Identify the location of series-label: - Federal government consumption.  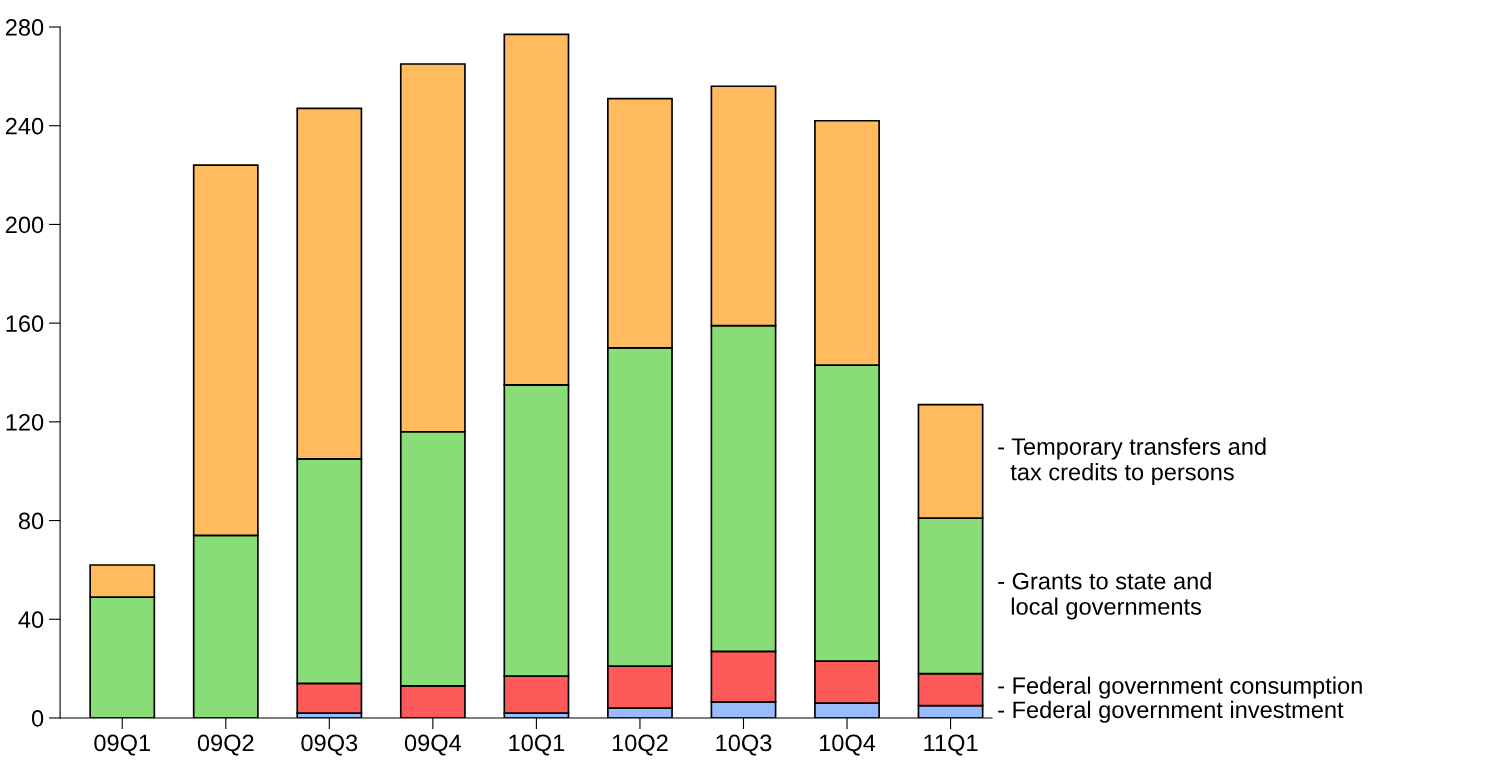
(1180, 687).